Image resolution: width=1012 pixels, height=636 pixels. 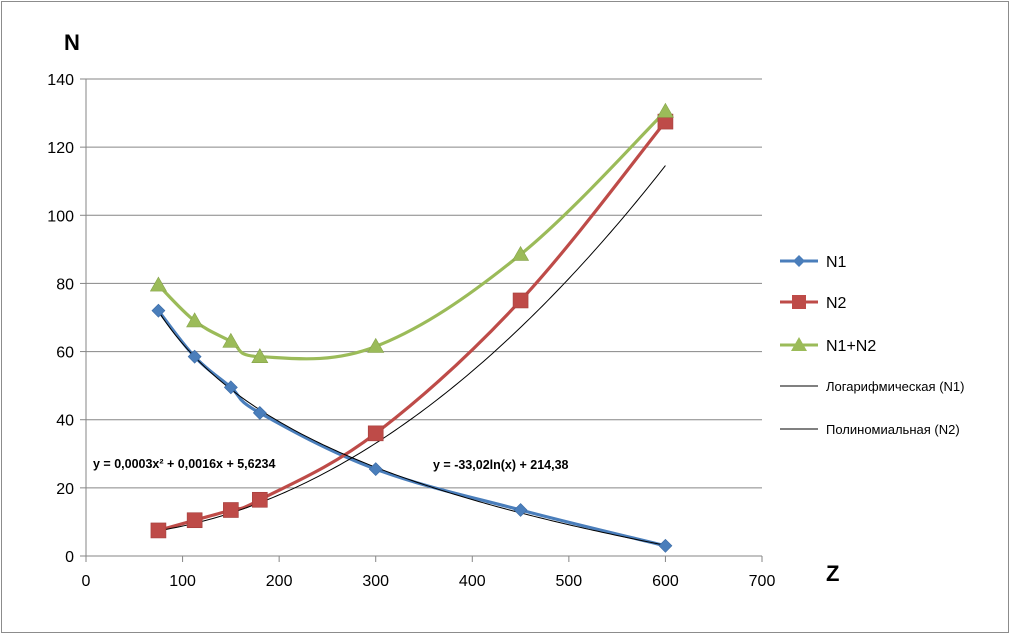 What do you see at coordinates (665, 581) in the screenshot?
I see `x-tick-label: 600` at bounding box center [665, 581].